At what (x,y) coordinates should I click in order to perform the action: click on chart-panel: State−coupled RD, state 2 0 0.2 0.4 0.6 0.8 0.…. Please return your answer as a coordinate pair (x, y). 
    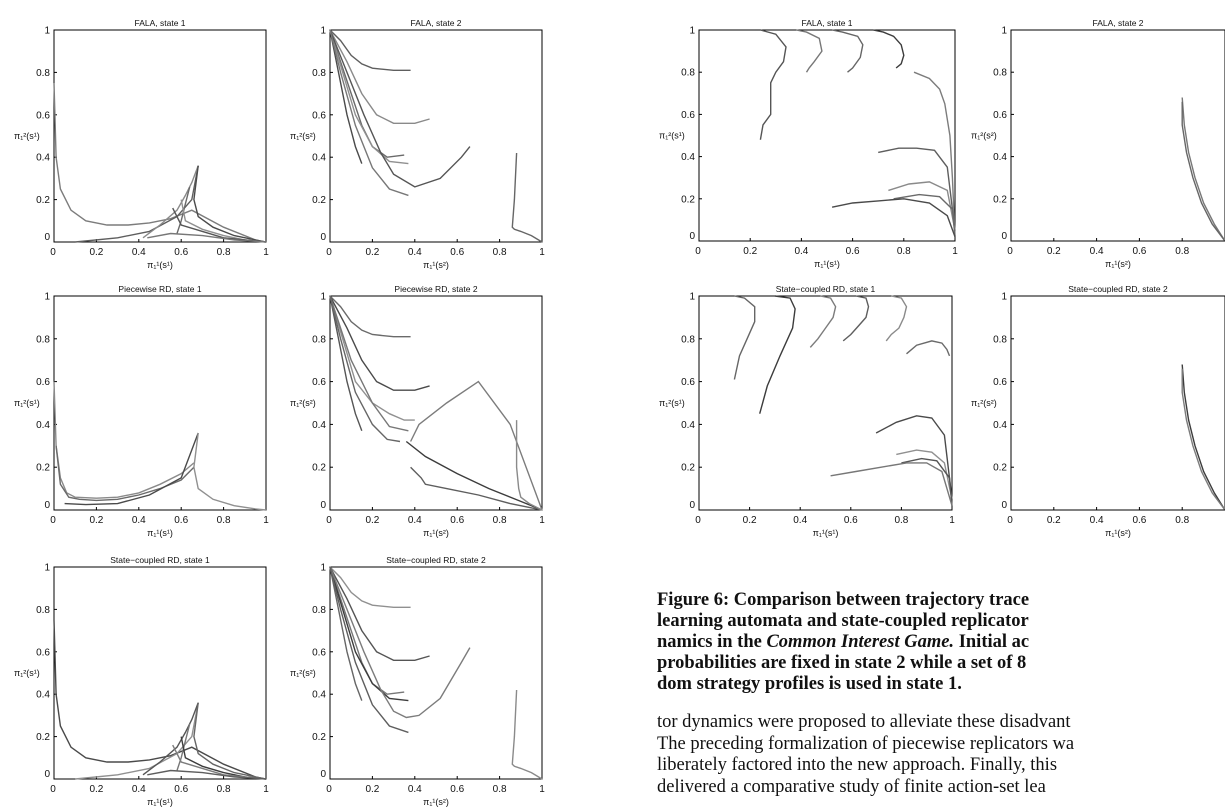
    Looking at the image, I should click on (1098, 411).